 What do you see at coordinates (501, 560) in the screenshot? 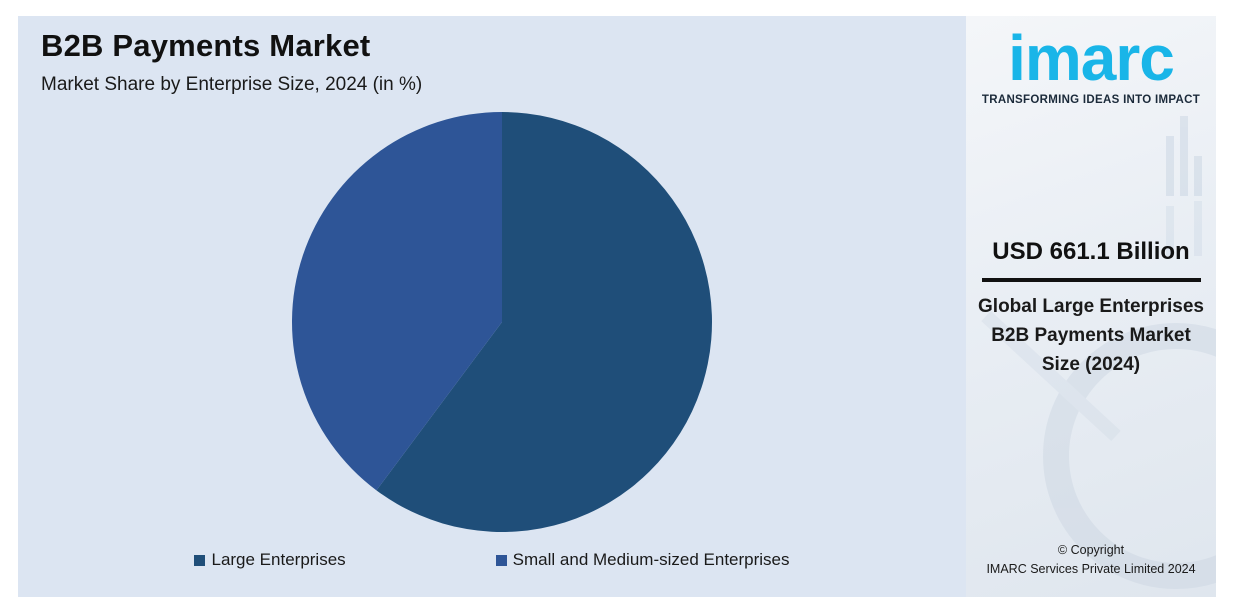
I see `legend-swatch-sme` at bounding box center [501, 560].